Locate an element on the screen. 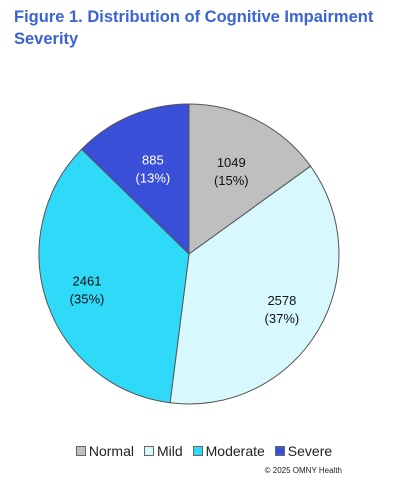 The height and width of the screenshot is (484, 408). slice-percent-label-mild: (37%) is located at coordinates (282, 318).